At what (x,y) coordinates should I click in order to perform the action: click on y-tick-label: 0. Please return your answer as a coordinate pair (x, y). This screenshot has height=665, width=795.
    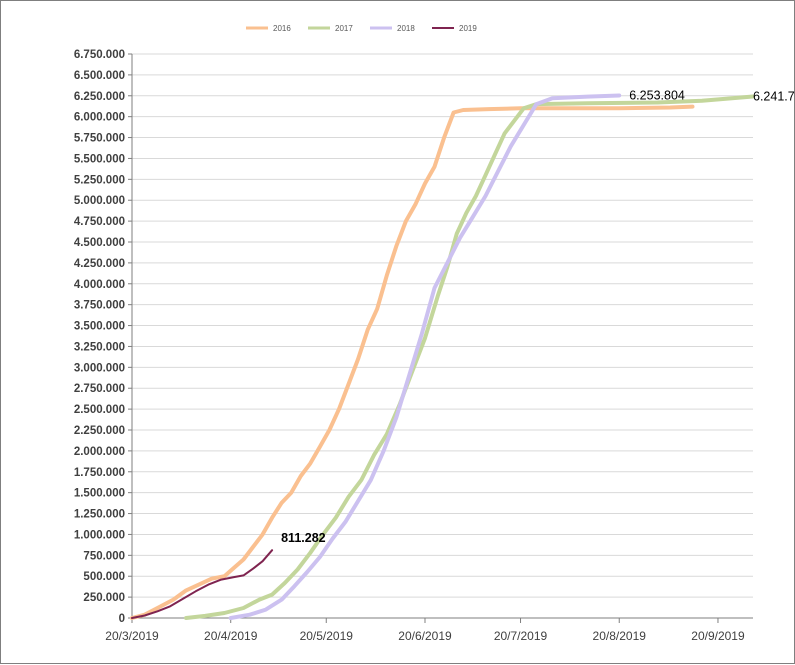
    Looking at the image, I should click on (122, 619).